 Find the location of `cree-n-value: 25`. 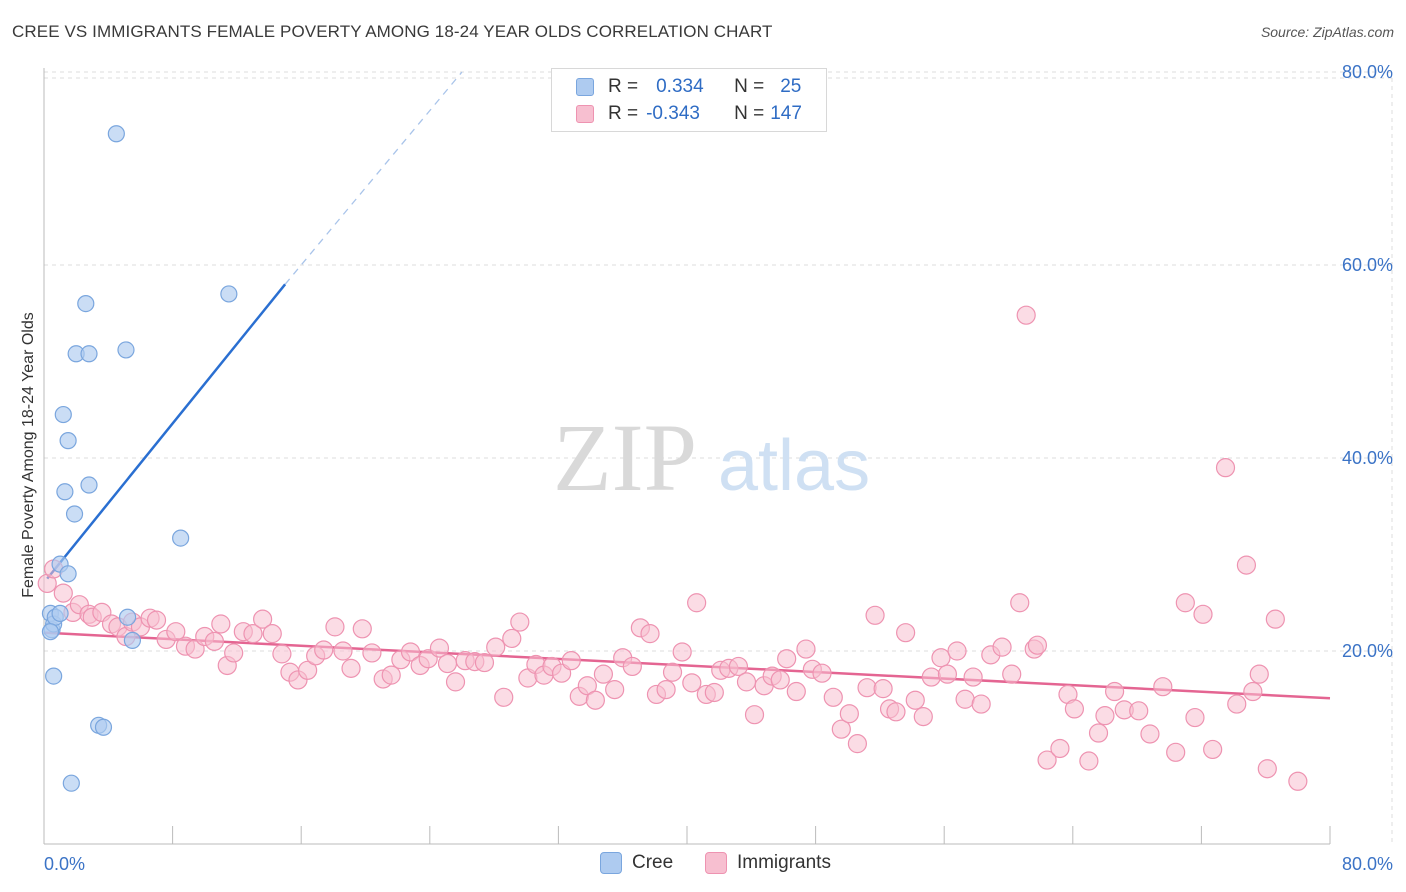

cree-n-value: 25 is located at coordinates (791, 86).